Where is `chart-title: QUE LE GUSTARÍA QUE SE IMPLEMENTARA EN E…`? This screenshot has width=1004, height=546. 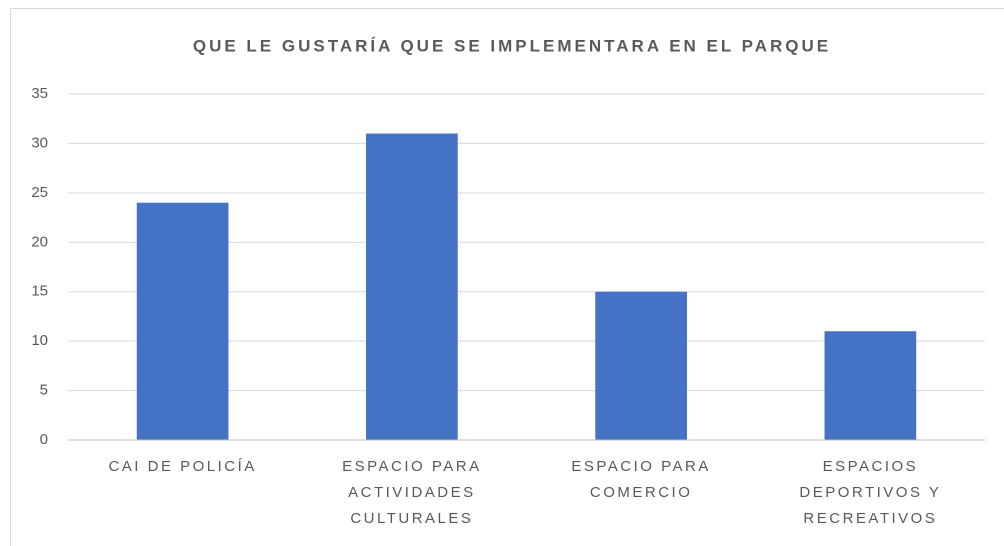 chart-title: QUE LE GUSTARÍA QUE SE IMPLEMENTARA EN E… is located at coordinates (512, 45).